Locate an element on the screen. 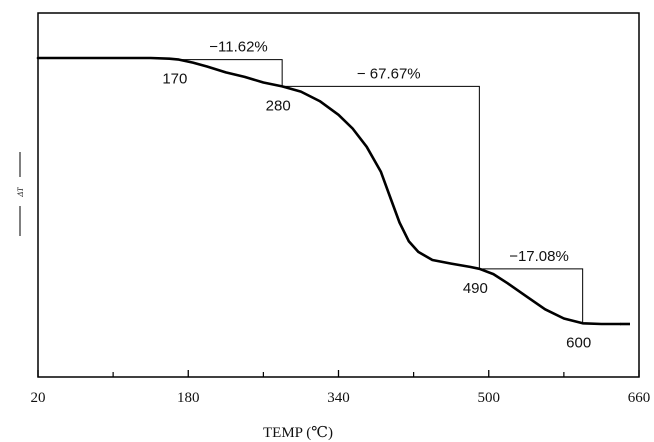 The width and height of the screenshot is (654, 442). x-axis-label: TEMP (℃) is located at coordinates (298, 433).